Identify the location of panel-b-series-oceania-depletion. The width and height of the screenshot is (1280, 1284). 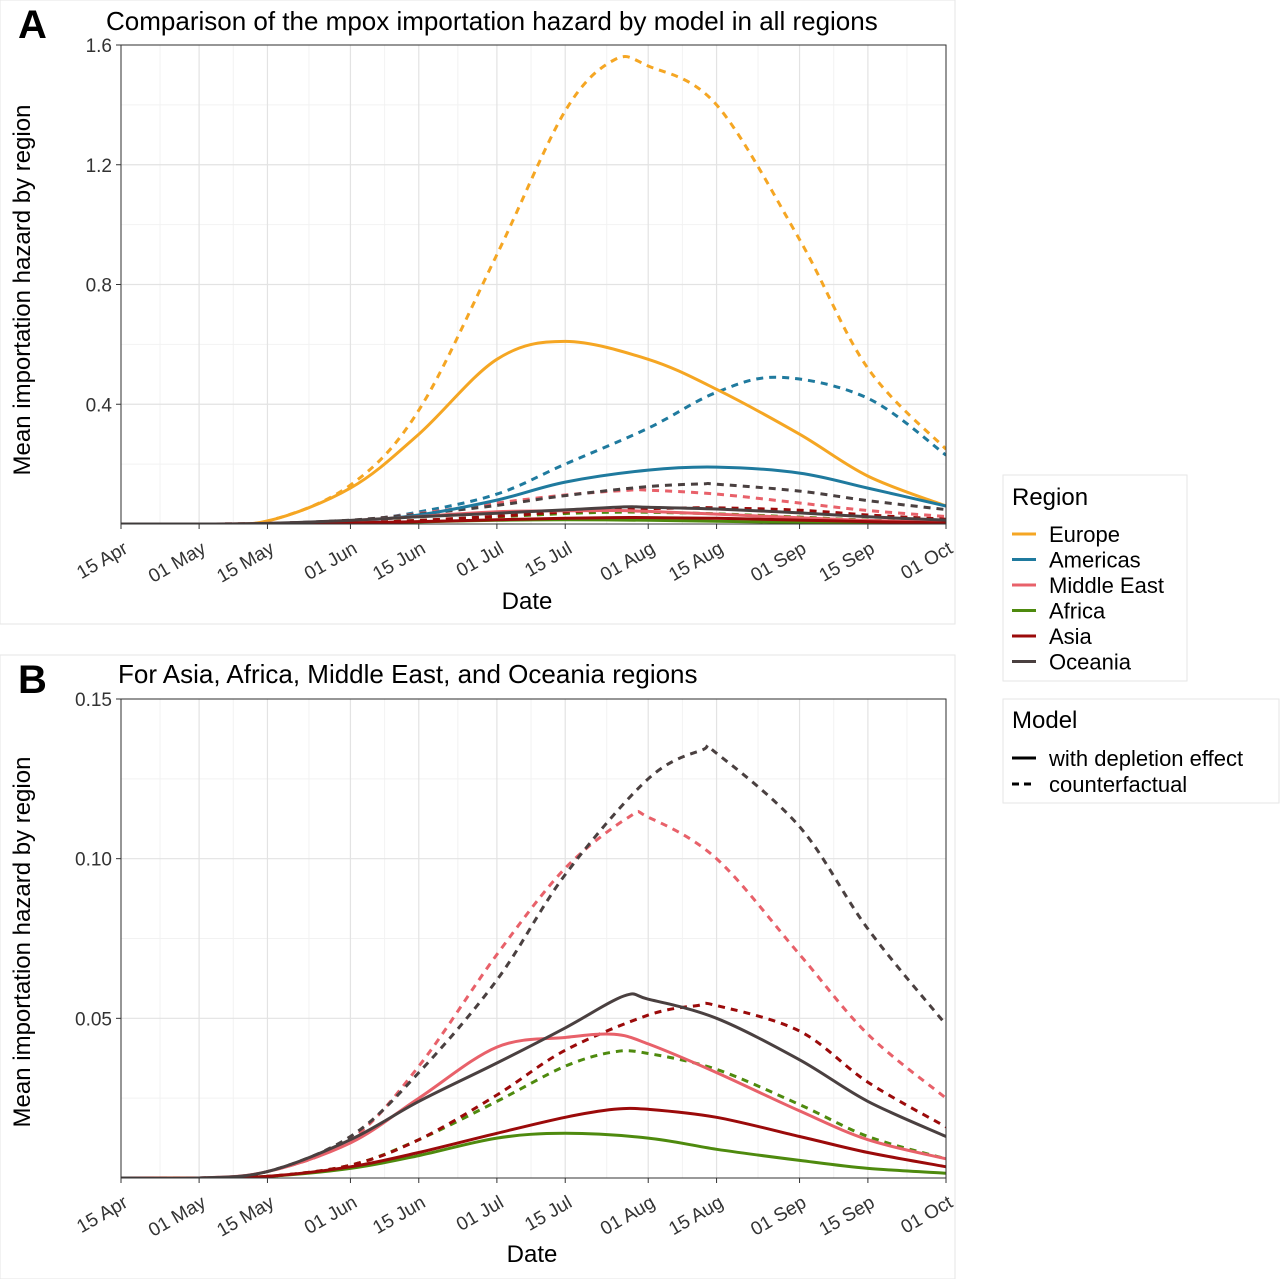
(533, 1085).